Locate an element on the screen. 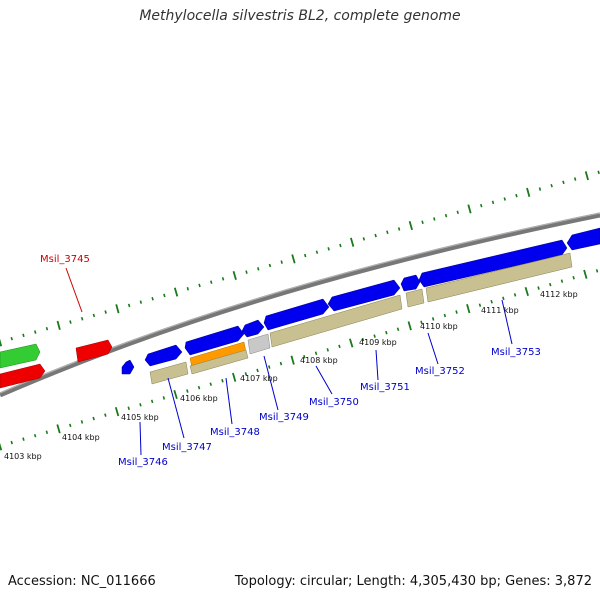  gene-label-msil-3752: Msil_3752 is located at coordinates (440, 371).